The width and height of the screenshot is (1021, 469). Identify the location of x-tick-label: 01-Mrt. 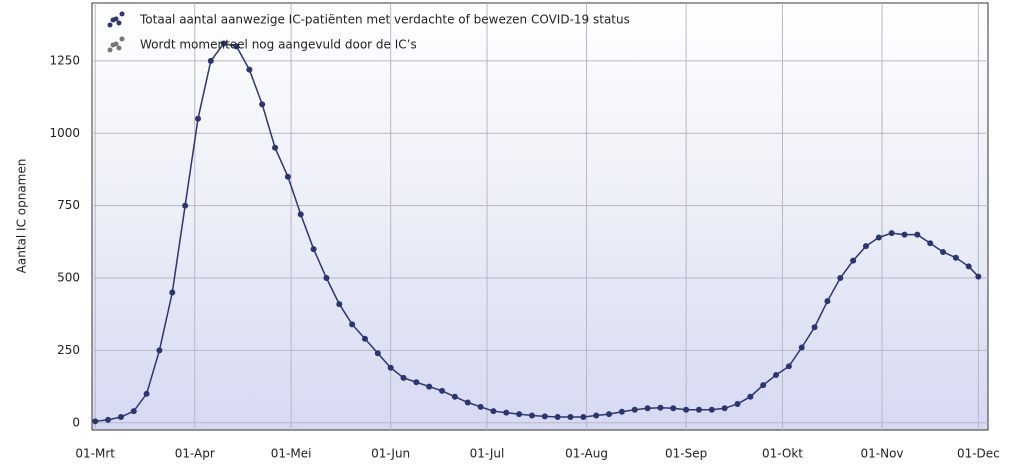
(95, 454).